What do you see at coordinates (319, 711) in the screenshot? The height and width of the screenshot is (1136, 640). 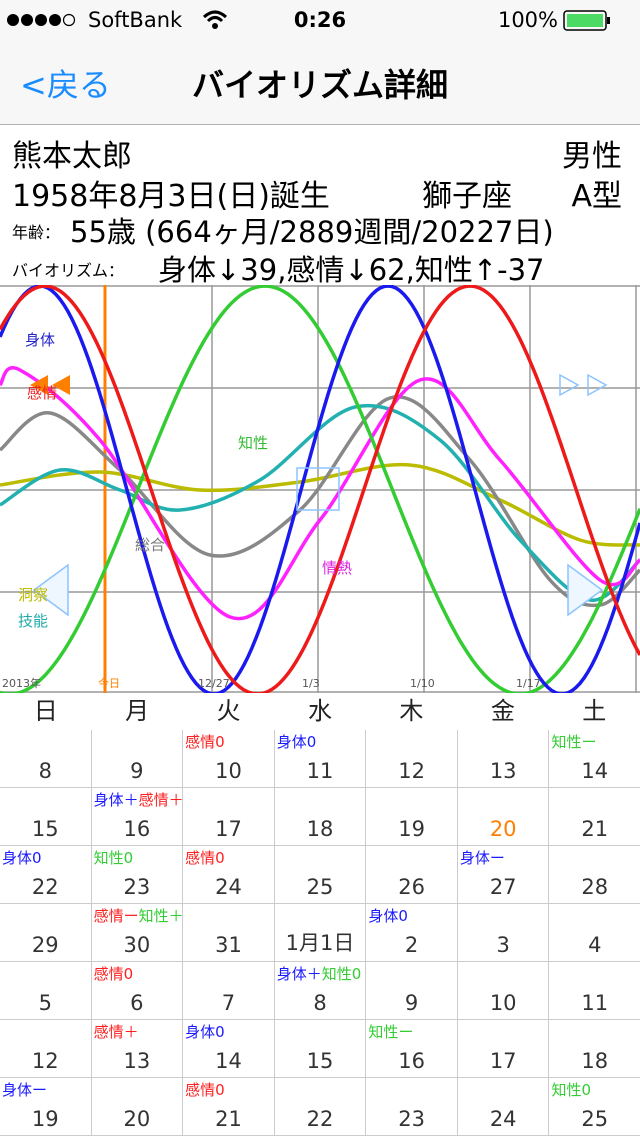 I see `weekday: 水` at bounding box center [319, 711].